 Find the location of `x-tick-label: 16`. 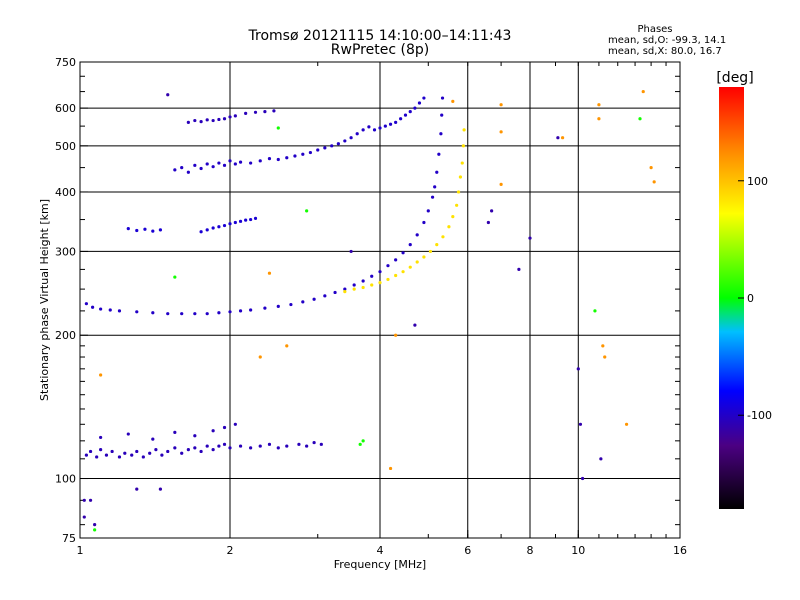

x-tick-label: 16 is located at coordinates (680, 550).